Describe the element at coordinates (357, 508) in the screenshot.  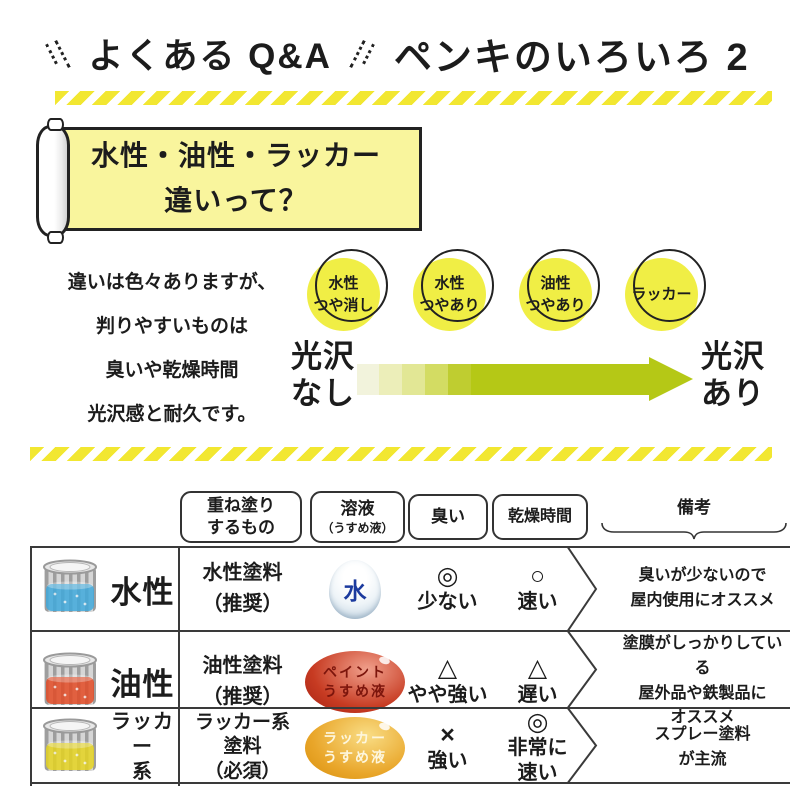
I see `header-solvent-main: 溶液` at that location.